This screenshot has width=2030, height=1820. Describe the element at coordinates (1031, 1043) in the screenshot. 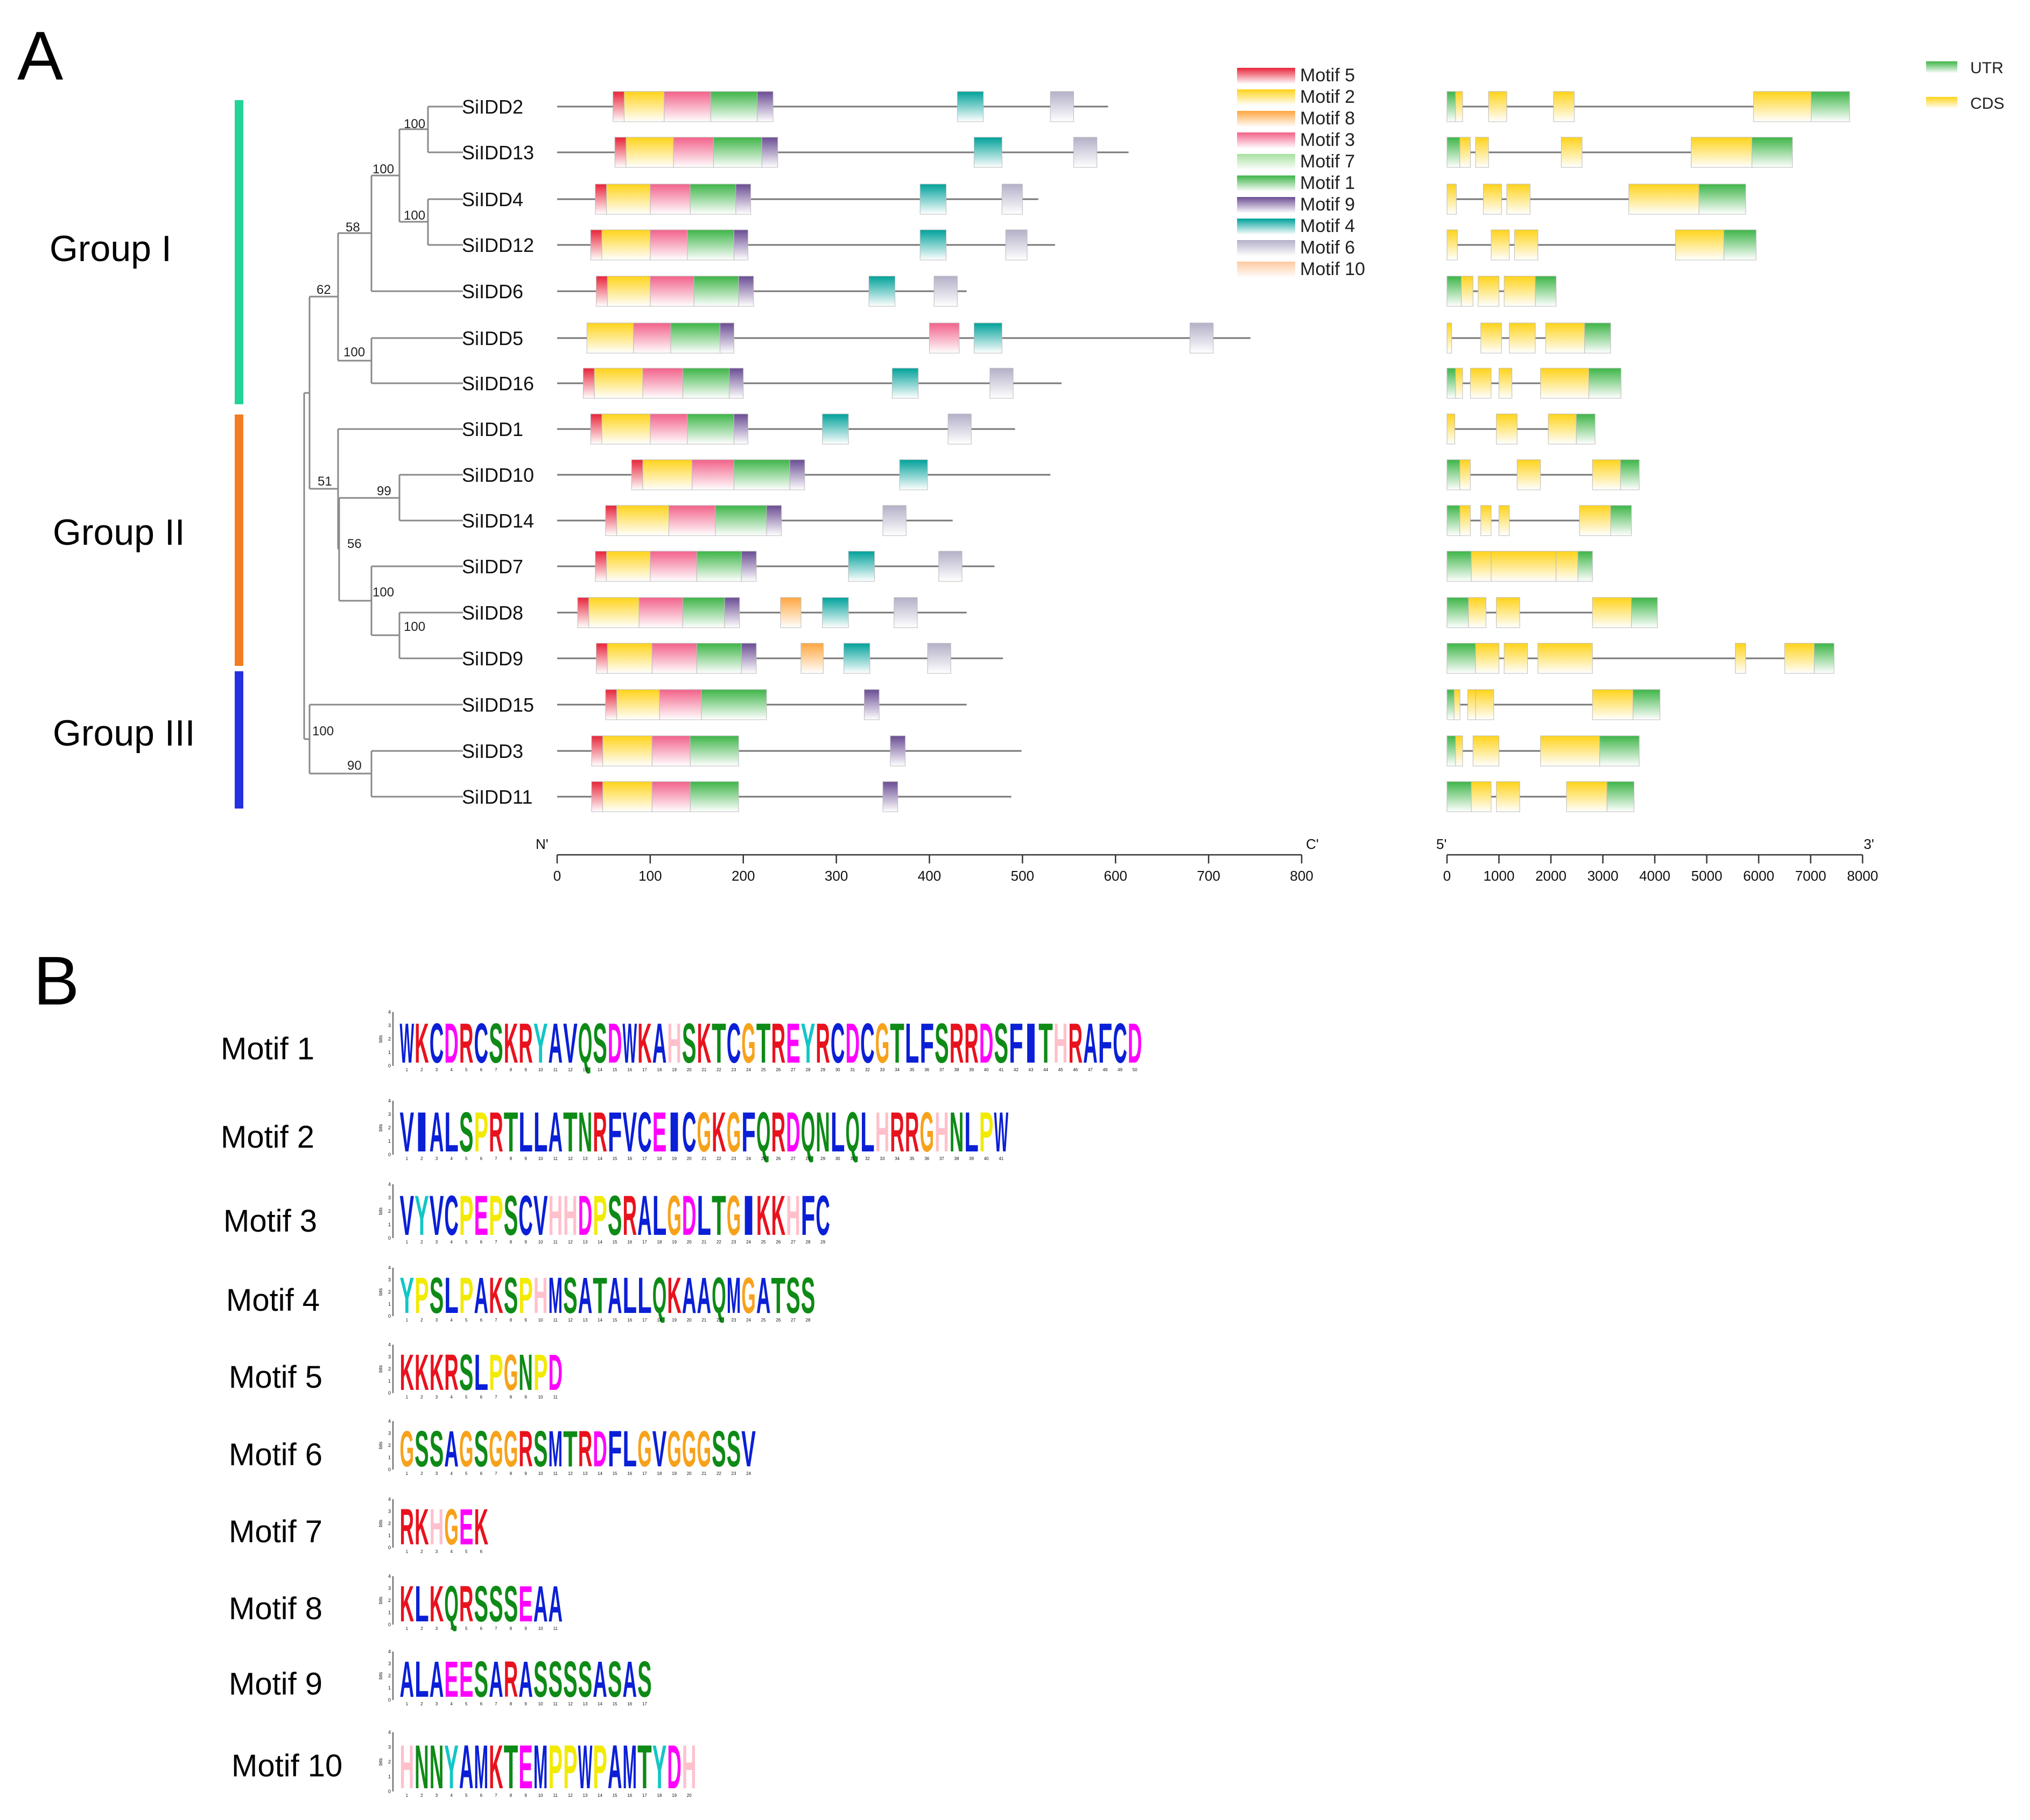

I see `logo-letter: I` at that location.